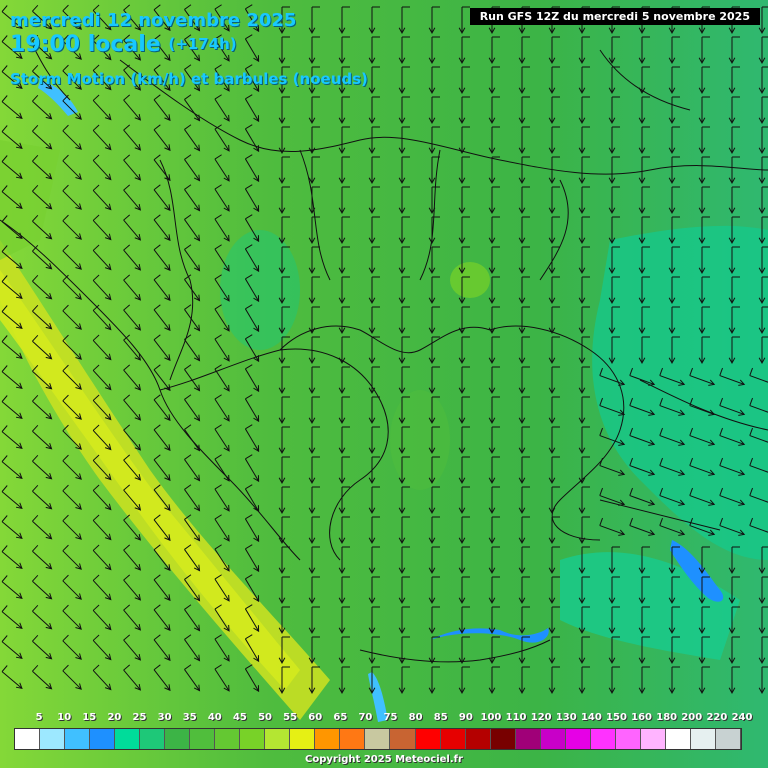  What do you see at coordinates (290, 717) in the screenshot?
I see `legend-label: 55` at bounding box center [290, 717].